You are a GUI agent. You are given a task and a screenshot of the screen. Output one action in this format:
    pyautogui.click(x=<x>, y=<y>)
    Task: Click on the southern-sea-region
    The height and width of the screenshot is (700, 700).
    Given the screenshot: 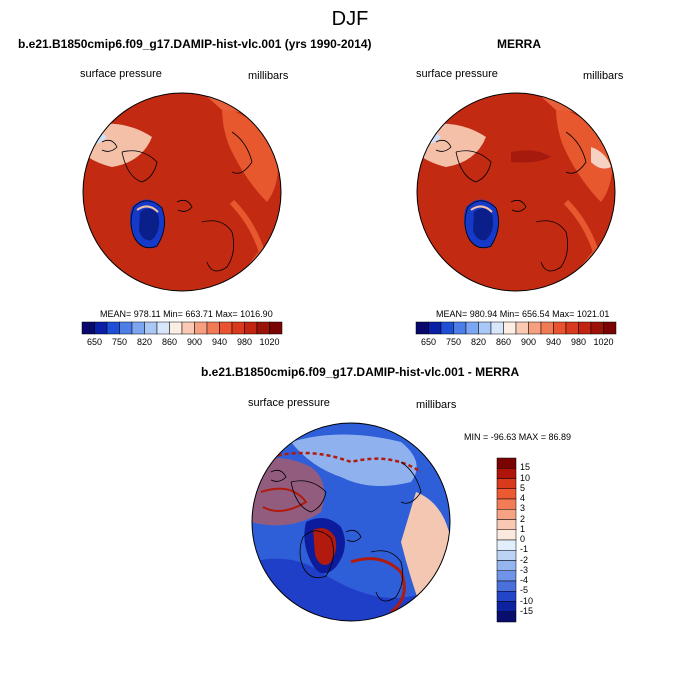 What is the action you would take?
    pyautogui.click(x=351, y=589)
    